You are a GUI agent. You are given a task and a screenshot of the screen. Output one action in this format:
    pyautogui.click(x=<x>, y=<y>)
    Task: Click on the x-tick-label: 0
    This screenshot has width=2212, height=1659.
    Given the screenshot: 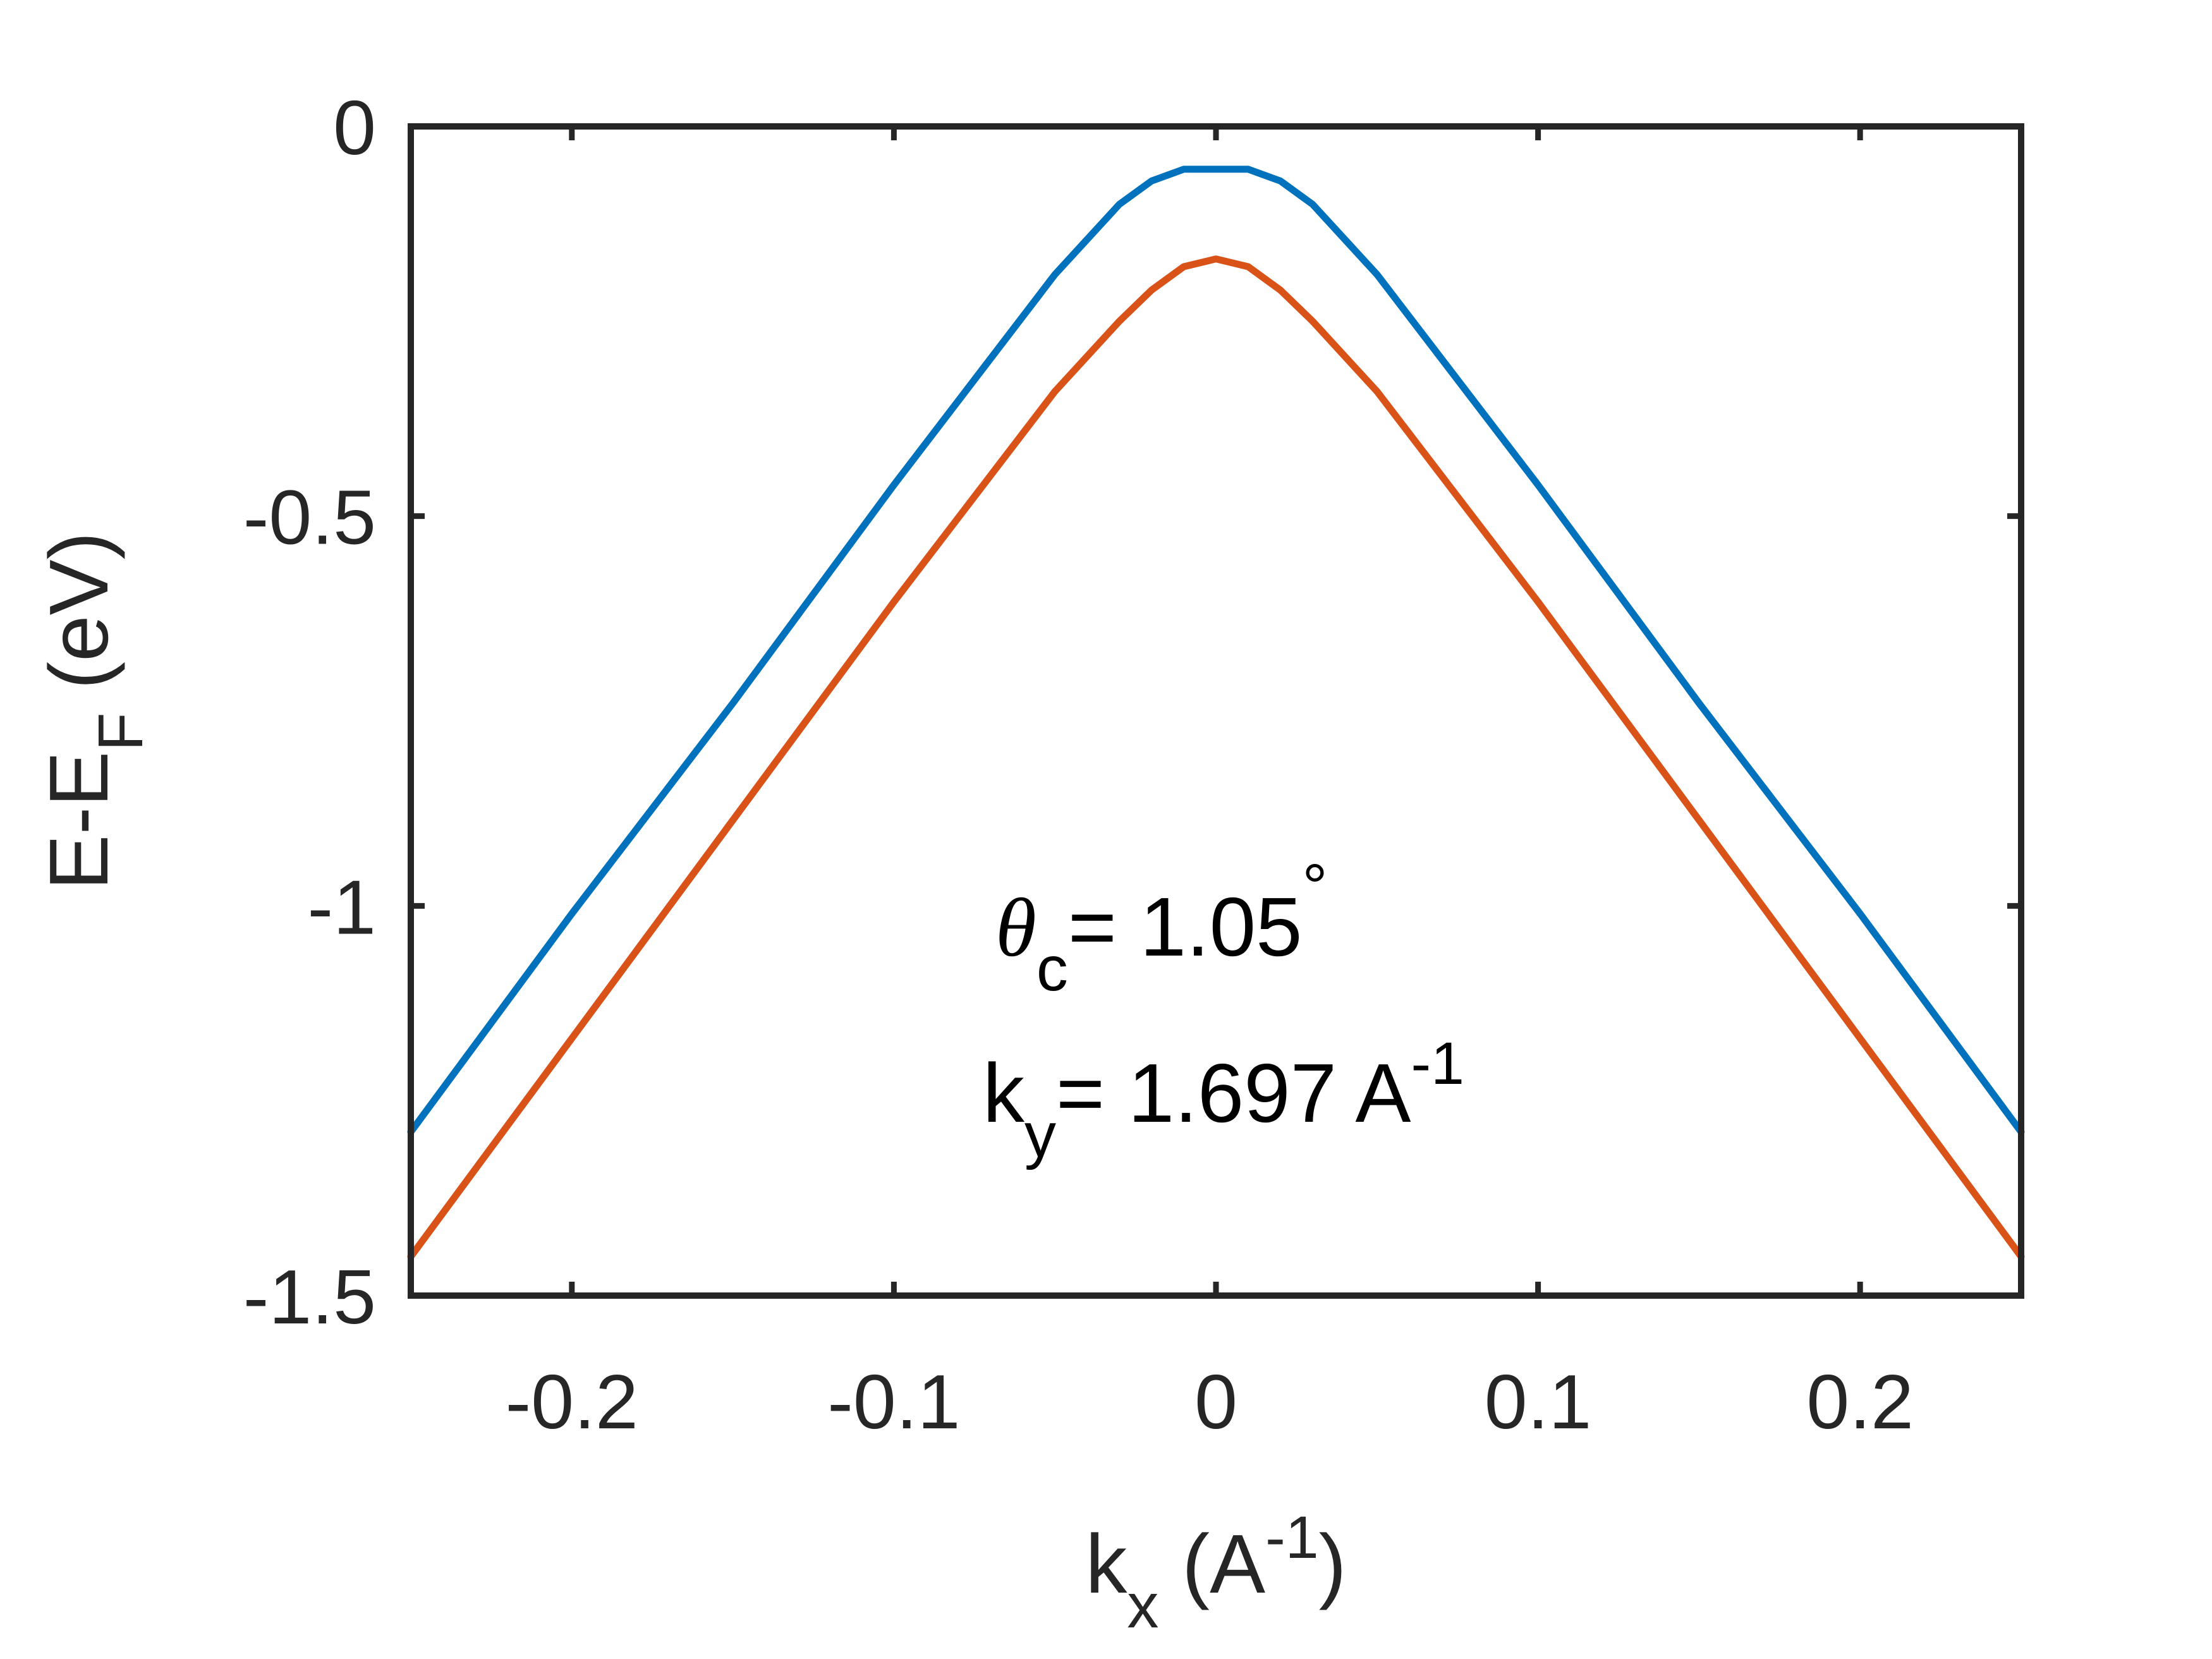 What is the action you would take?
    pyautogui.click(x=1215, y=1402)
    